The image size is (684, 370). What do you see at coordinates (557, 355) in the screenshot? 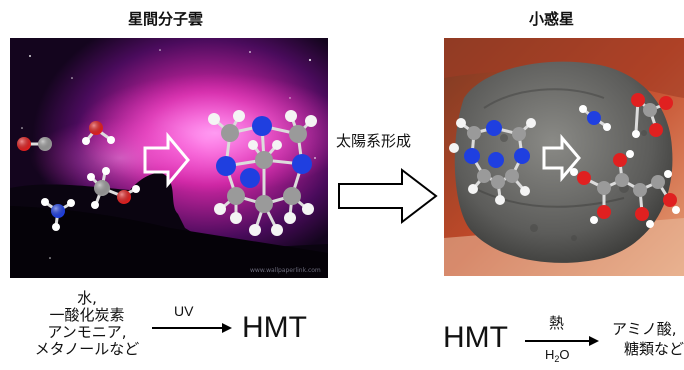
I see `water-formula-label: H2O` at bounding box center [557, 355].